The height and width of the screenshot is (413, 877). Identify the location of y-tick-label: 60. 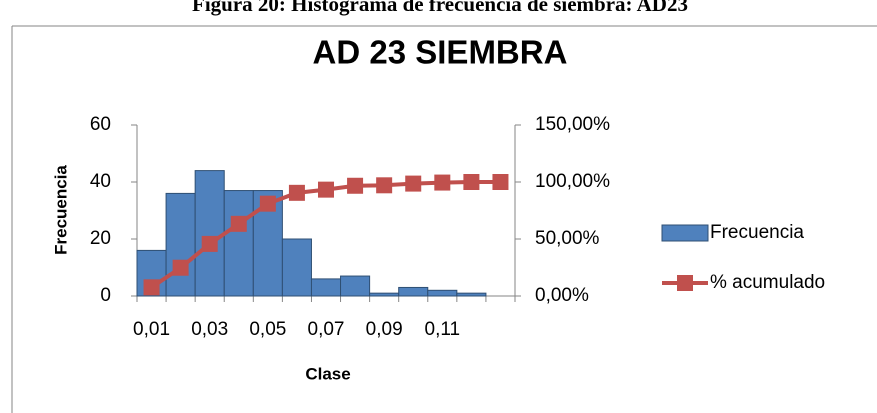
(100, 124).